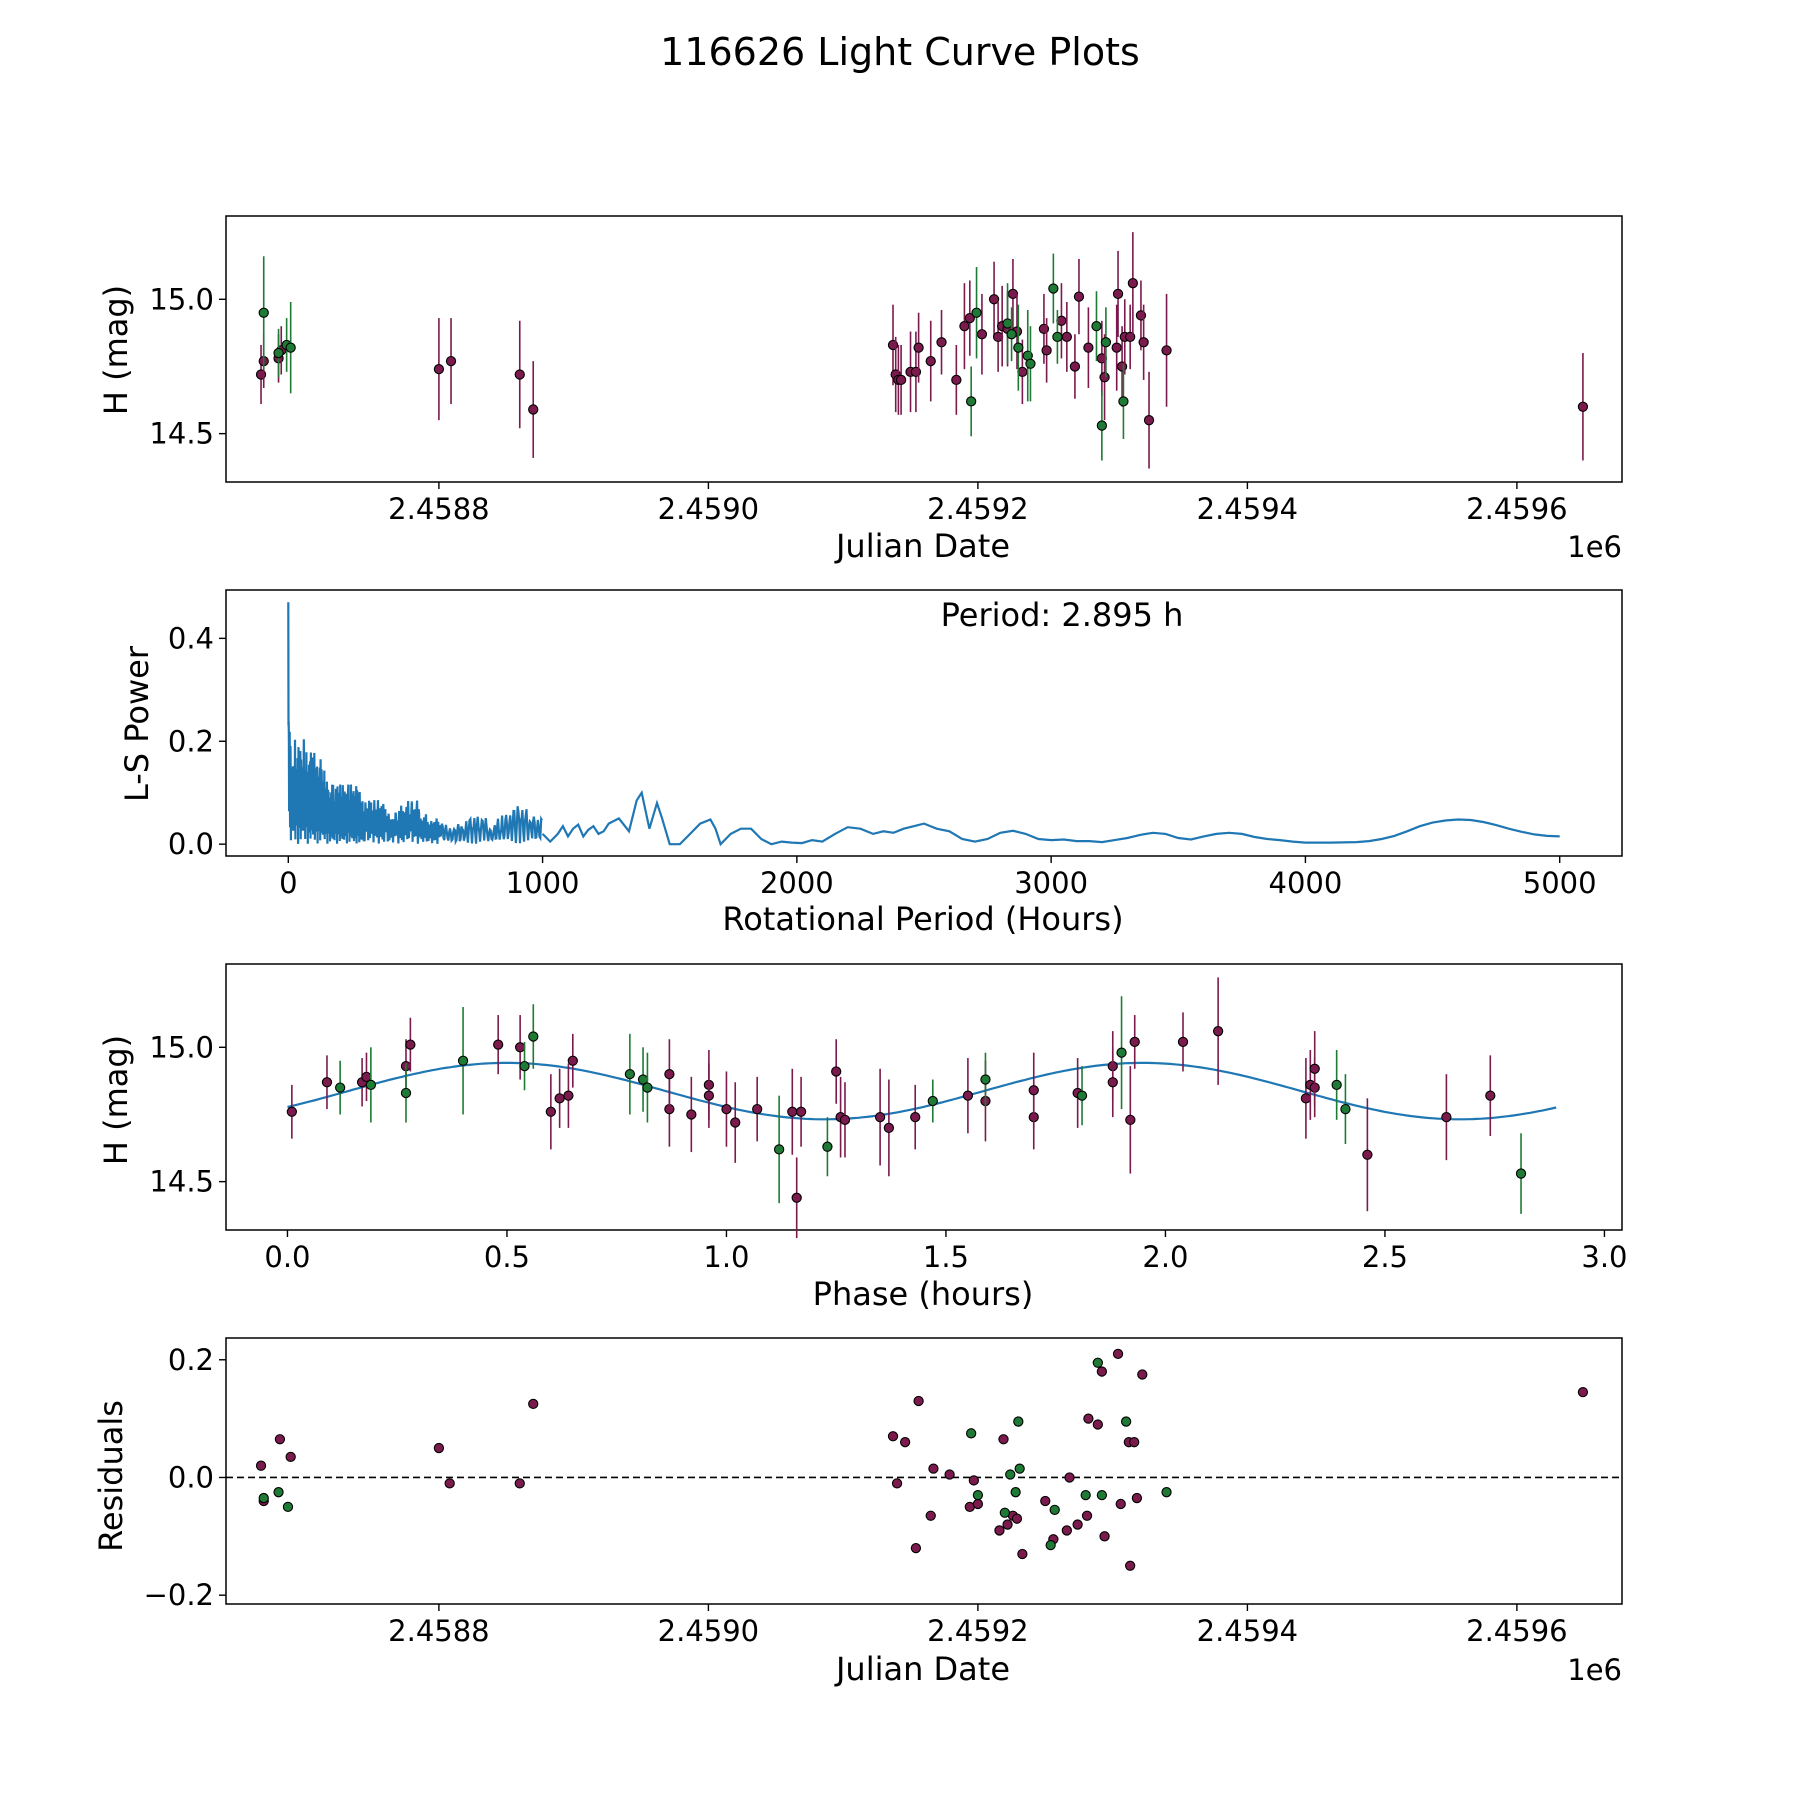 The image size is (1800, 1800). Describe the element at coordinates (924, 1097) in the screenshot. I see `phase-folded-plot-frame` at that location.